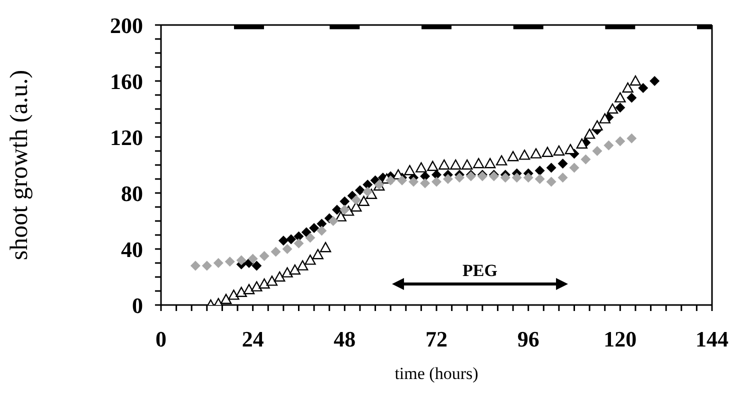 This screenshot has width=737, height=403. What do you see at coordinates (19, 165) in the screenshot?
I see `y-axis-title: shoot growth (a.u.)` at bounding box center [19, 165].